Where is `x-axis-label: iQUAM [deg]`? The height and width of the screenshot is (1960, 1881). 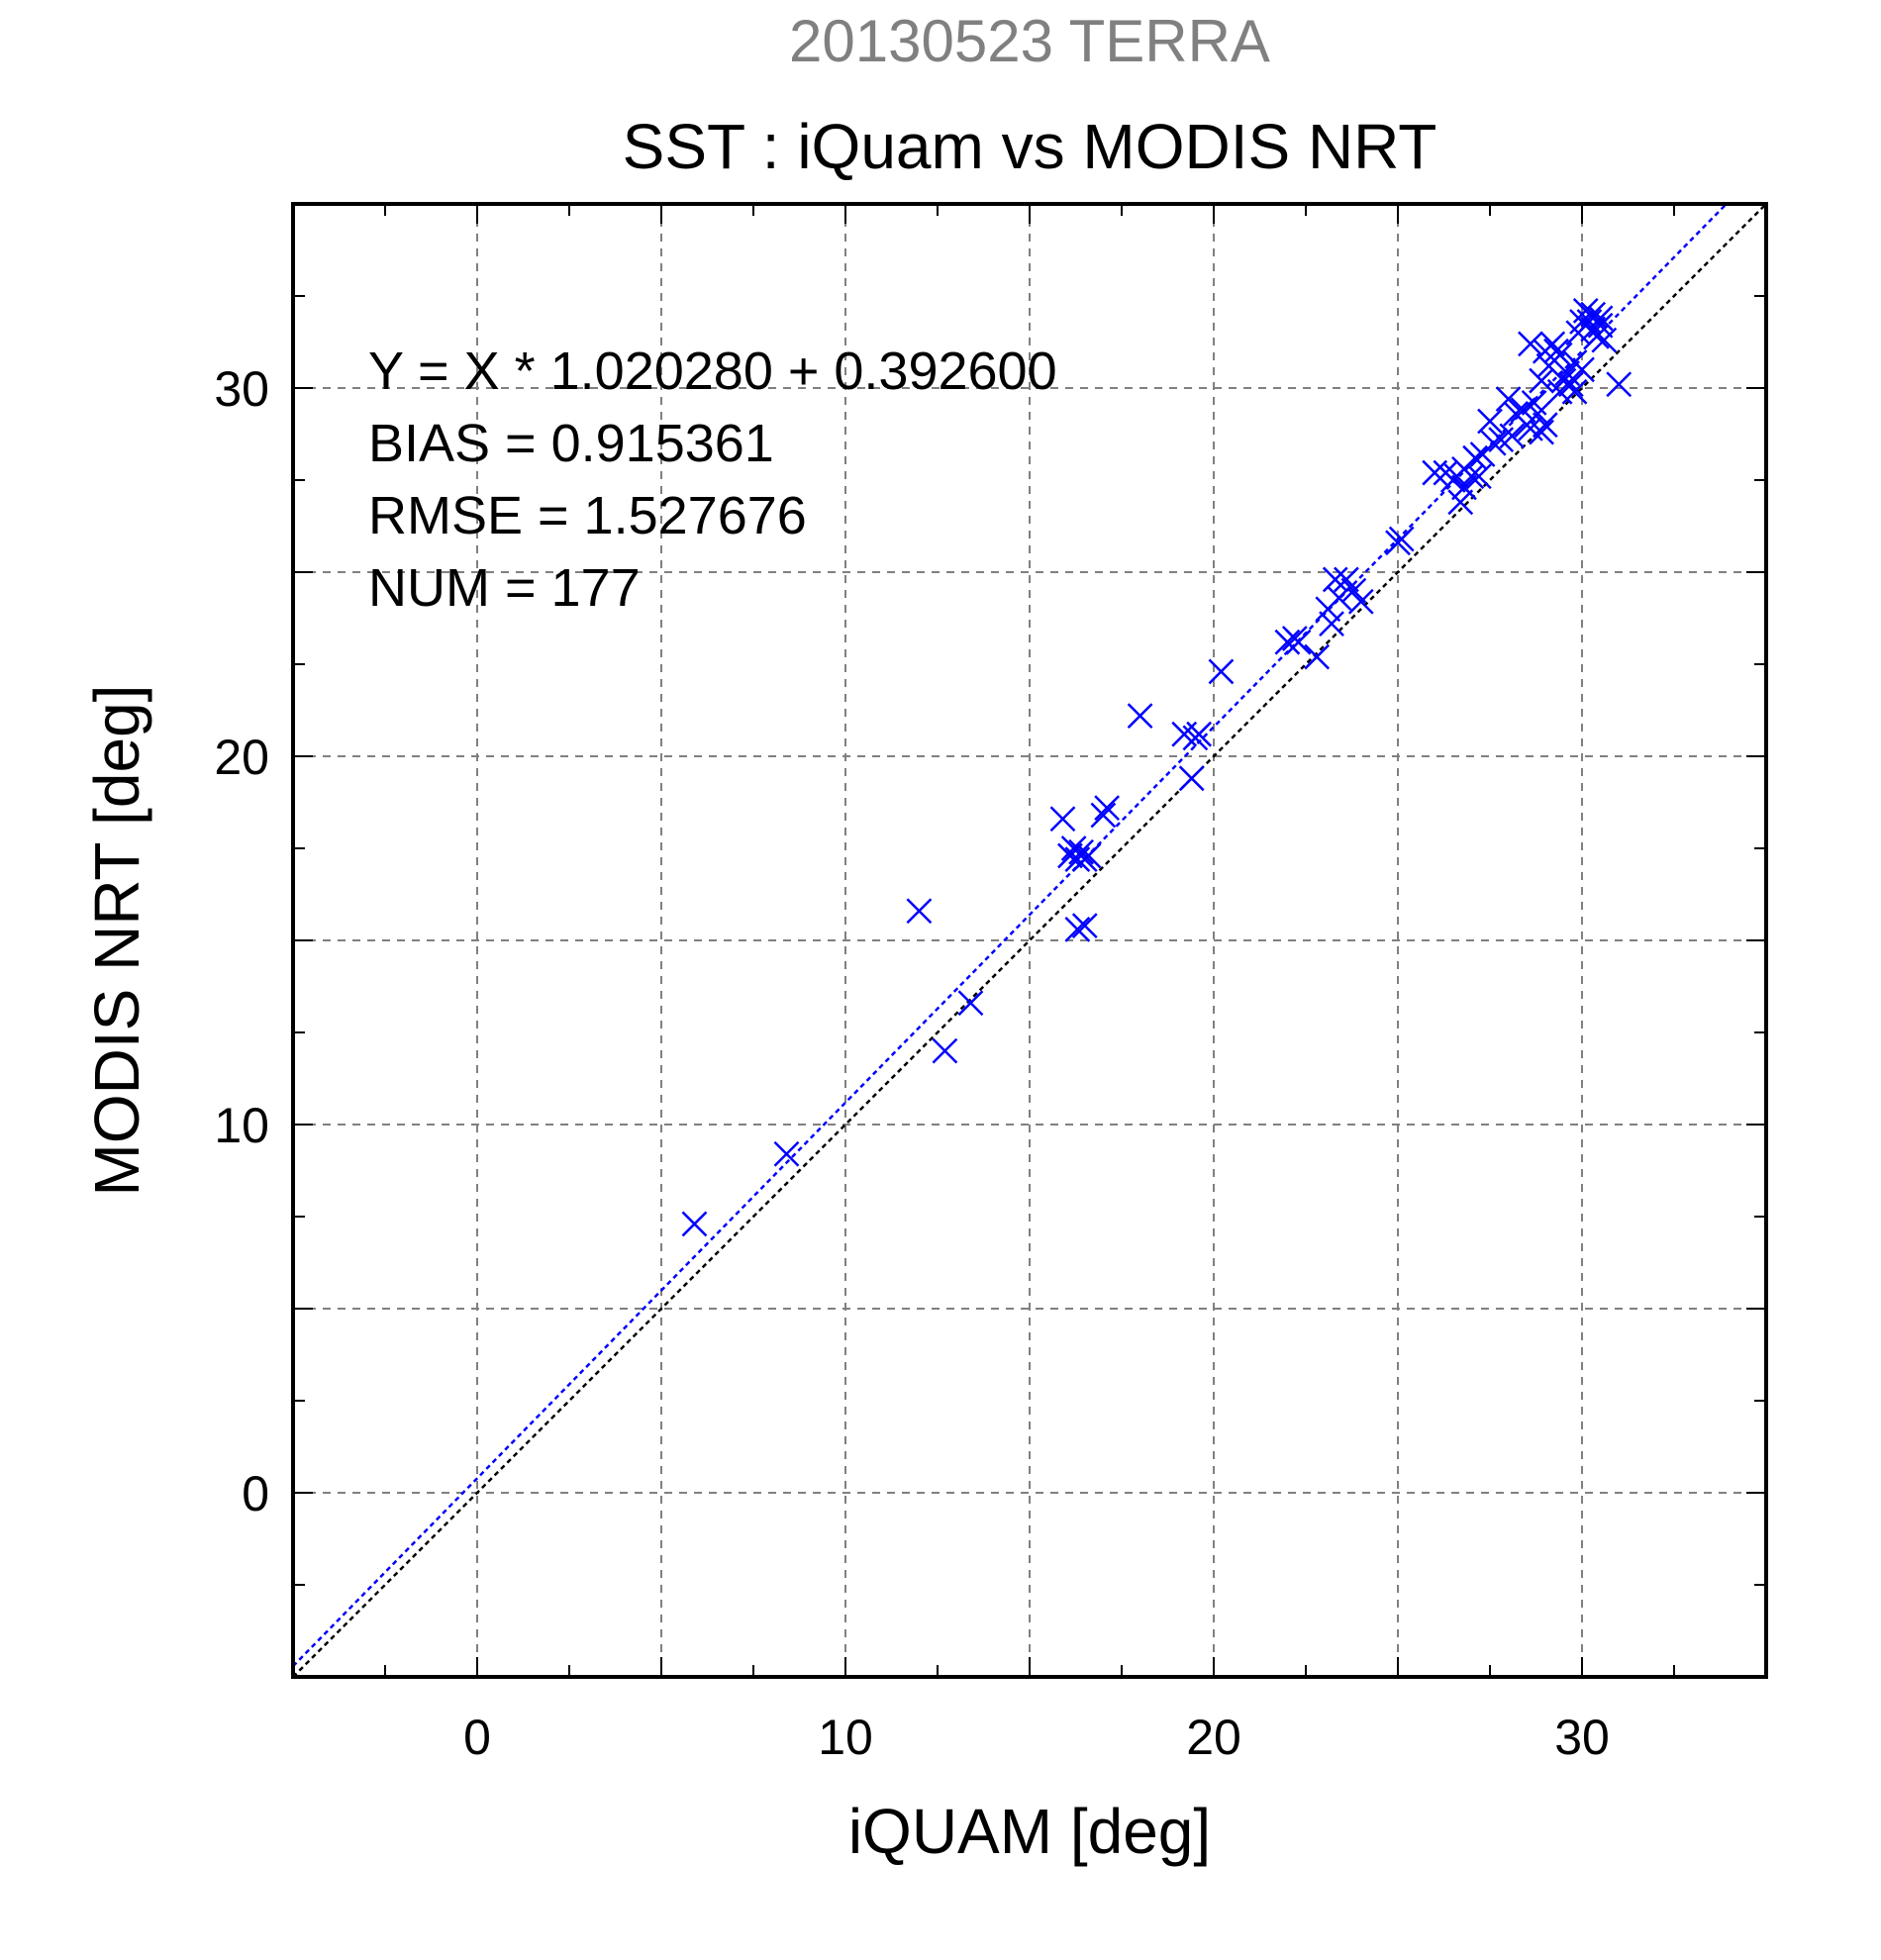
x-axis-label: iQUAM [deg] is located at coordinates (1030, 1831).